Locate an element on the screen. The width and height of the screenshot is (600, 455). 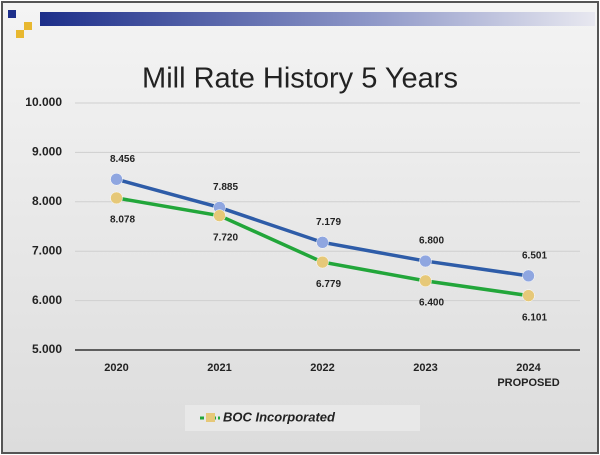
x-tick-label: 2021 is located at coordinates (219, 368).